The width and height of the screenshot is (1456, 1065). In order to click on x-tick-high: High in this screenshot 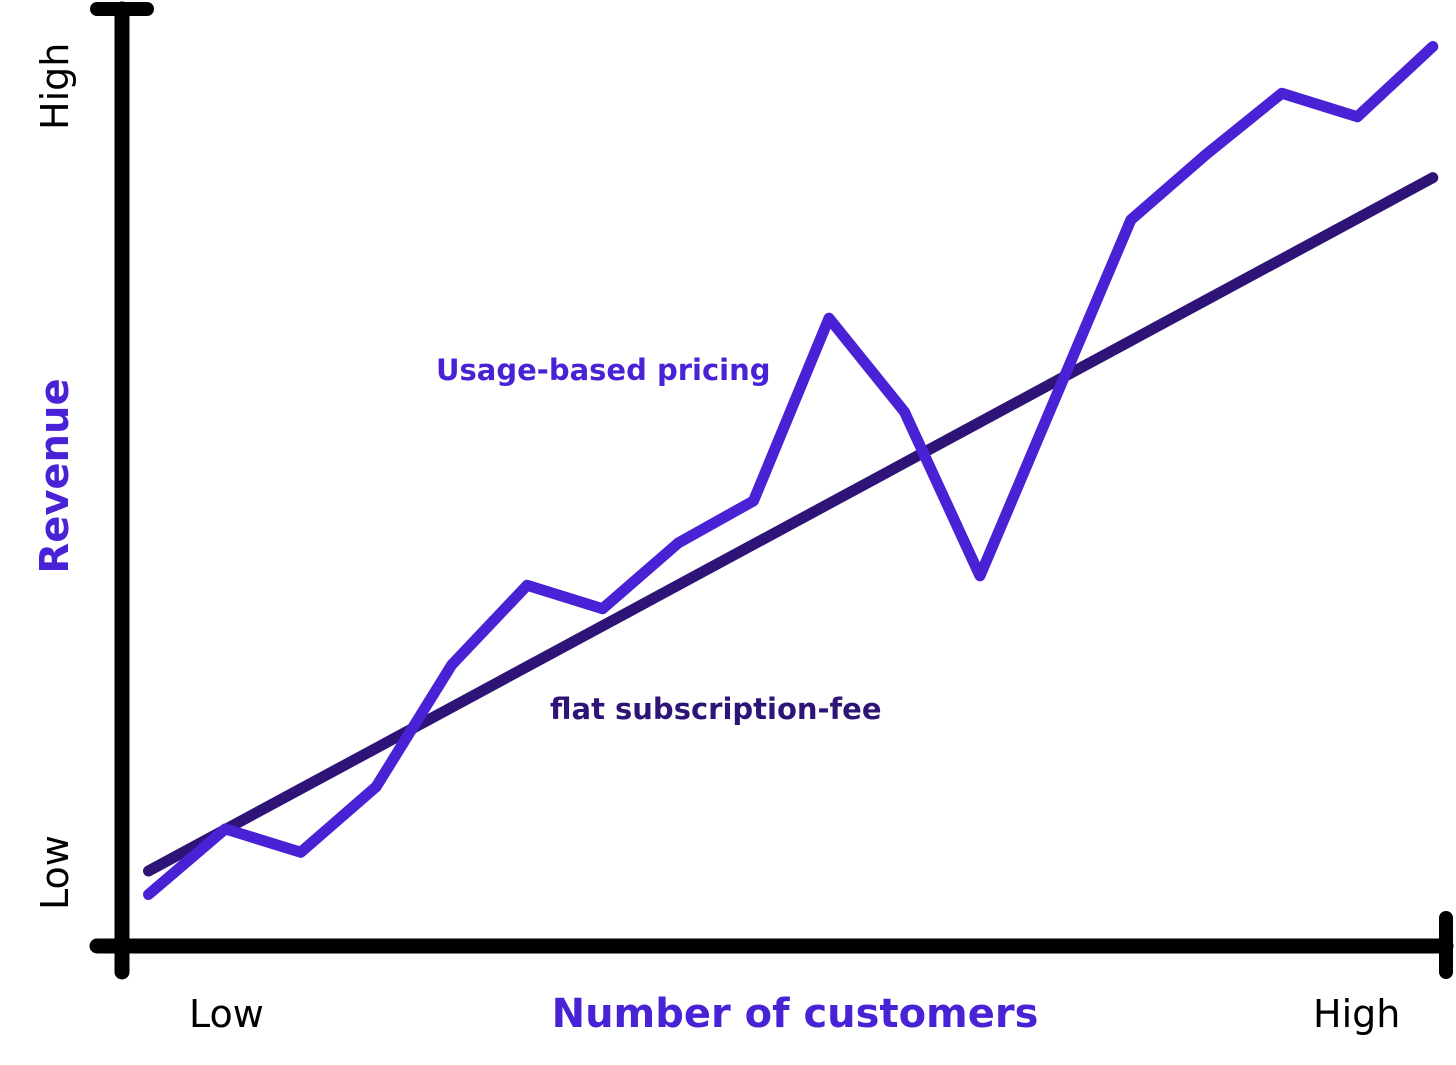, I will do `click(1356, 1014)`.